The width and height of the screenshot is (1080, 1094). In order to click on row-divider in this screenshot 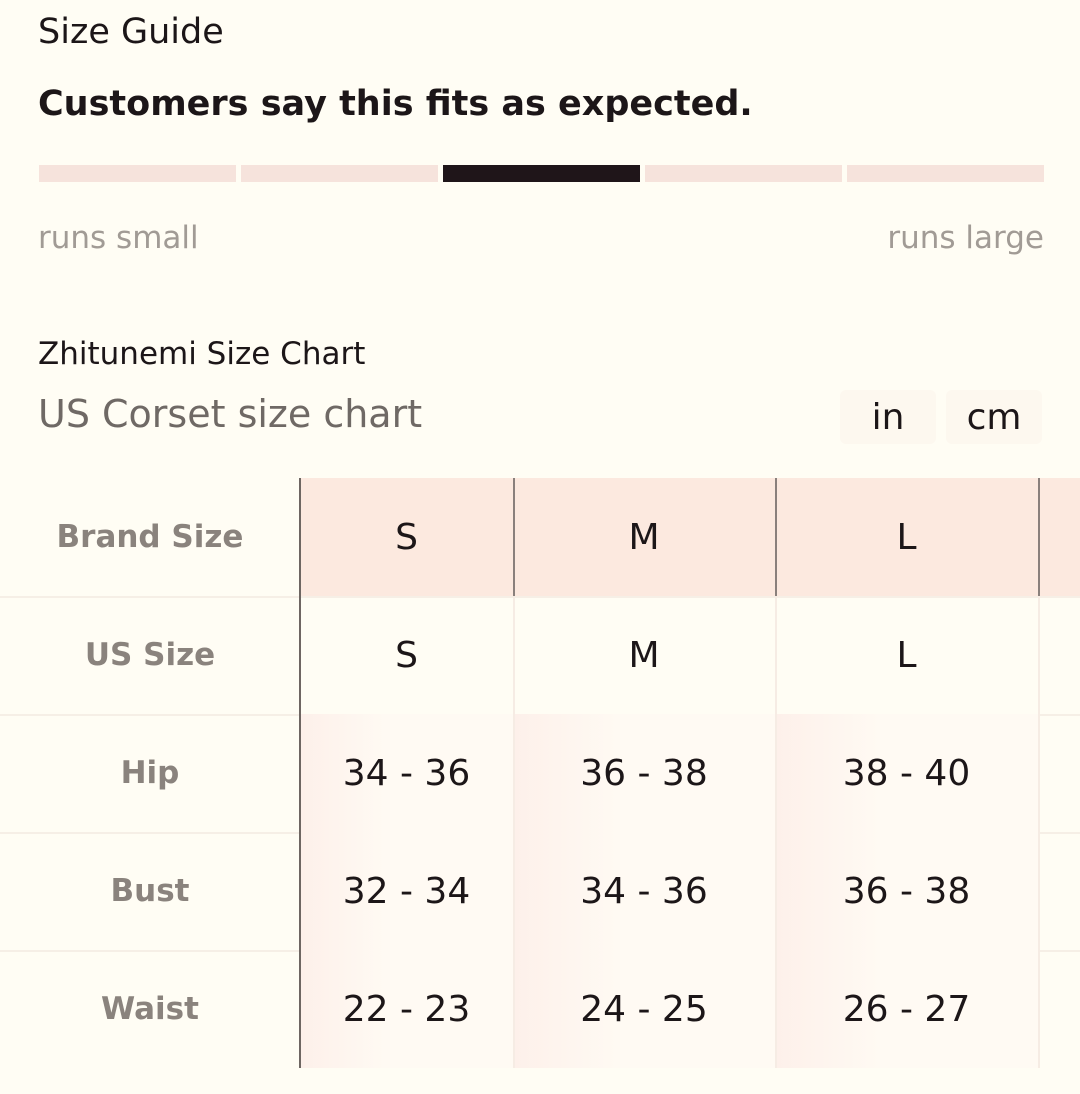, I will do `click(540, 597)`.